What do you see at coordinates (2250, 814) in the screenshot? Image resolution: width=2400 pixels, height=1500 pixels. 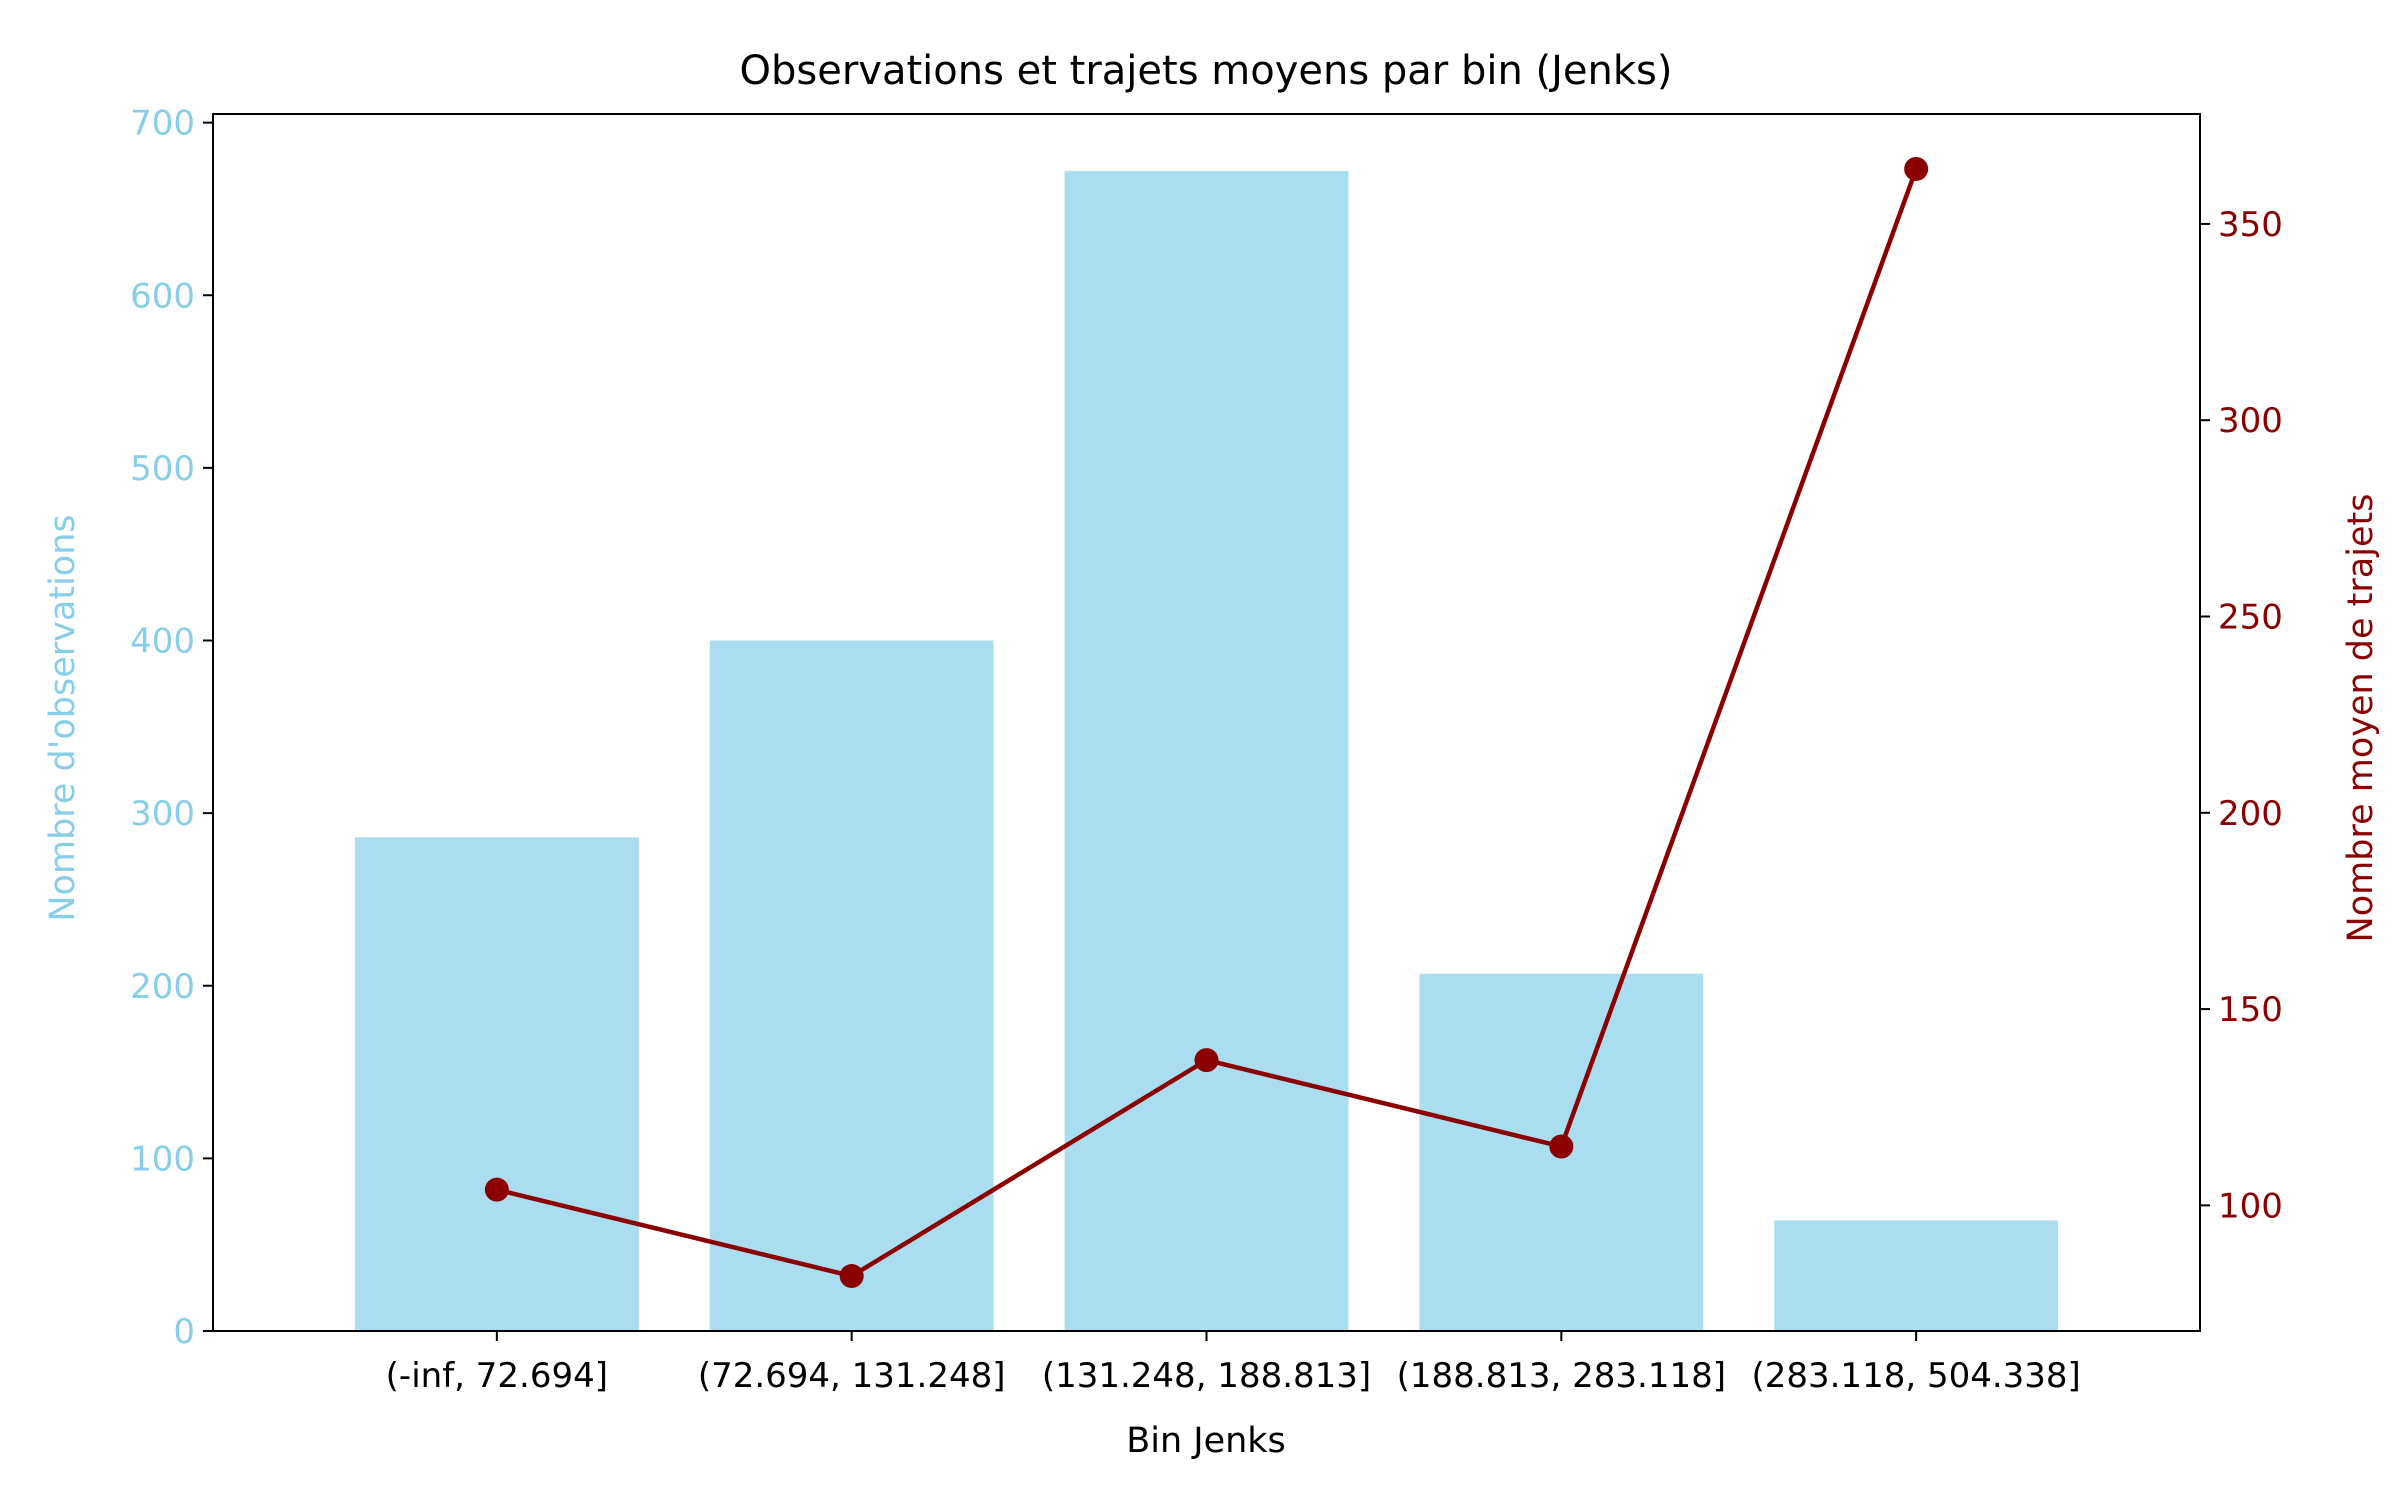 I see `y2-tick-label-200: 200` at bounding box center [2250, 814].